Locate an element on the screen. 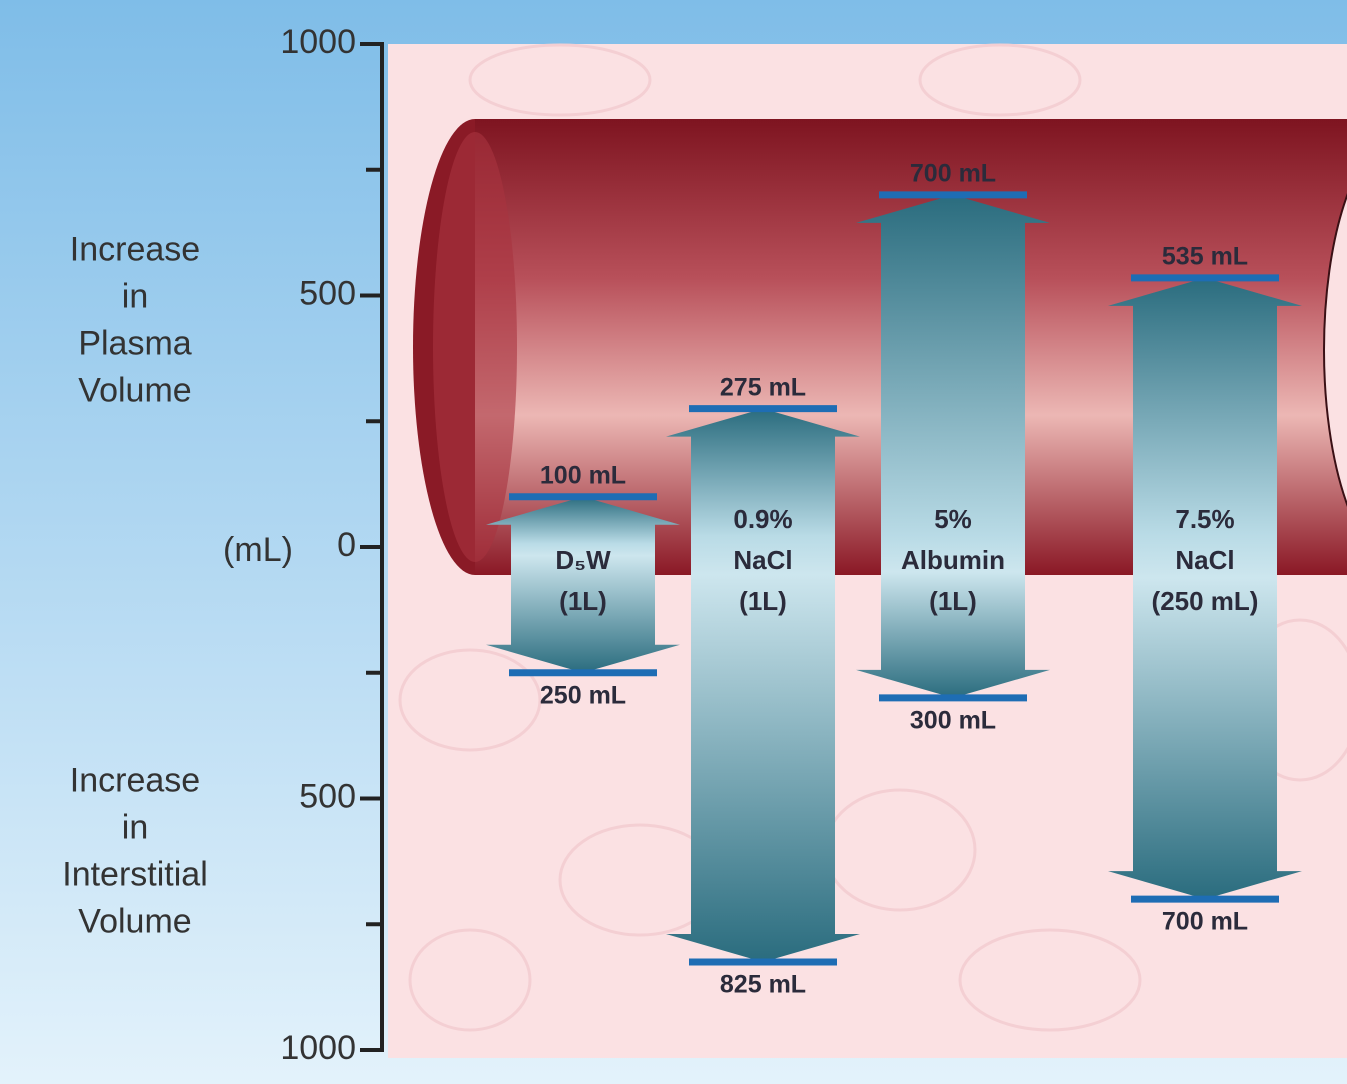 Image resolution: width=1347 pixels, height=1084 pixels. value-label: 275 mL is located at coordinates (763, 387).